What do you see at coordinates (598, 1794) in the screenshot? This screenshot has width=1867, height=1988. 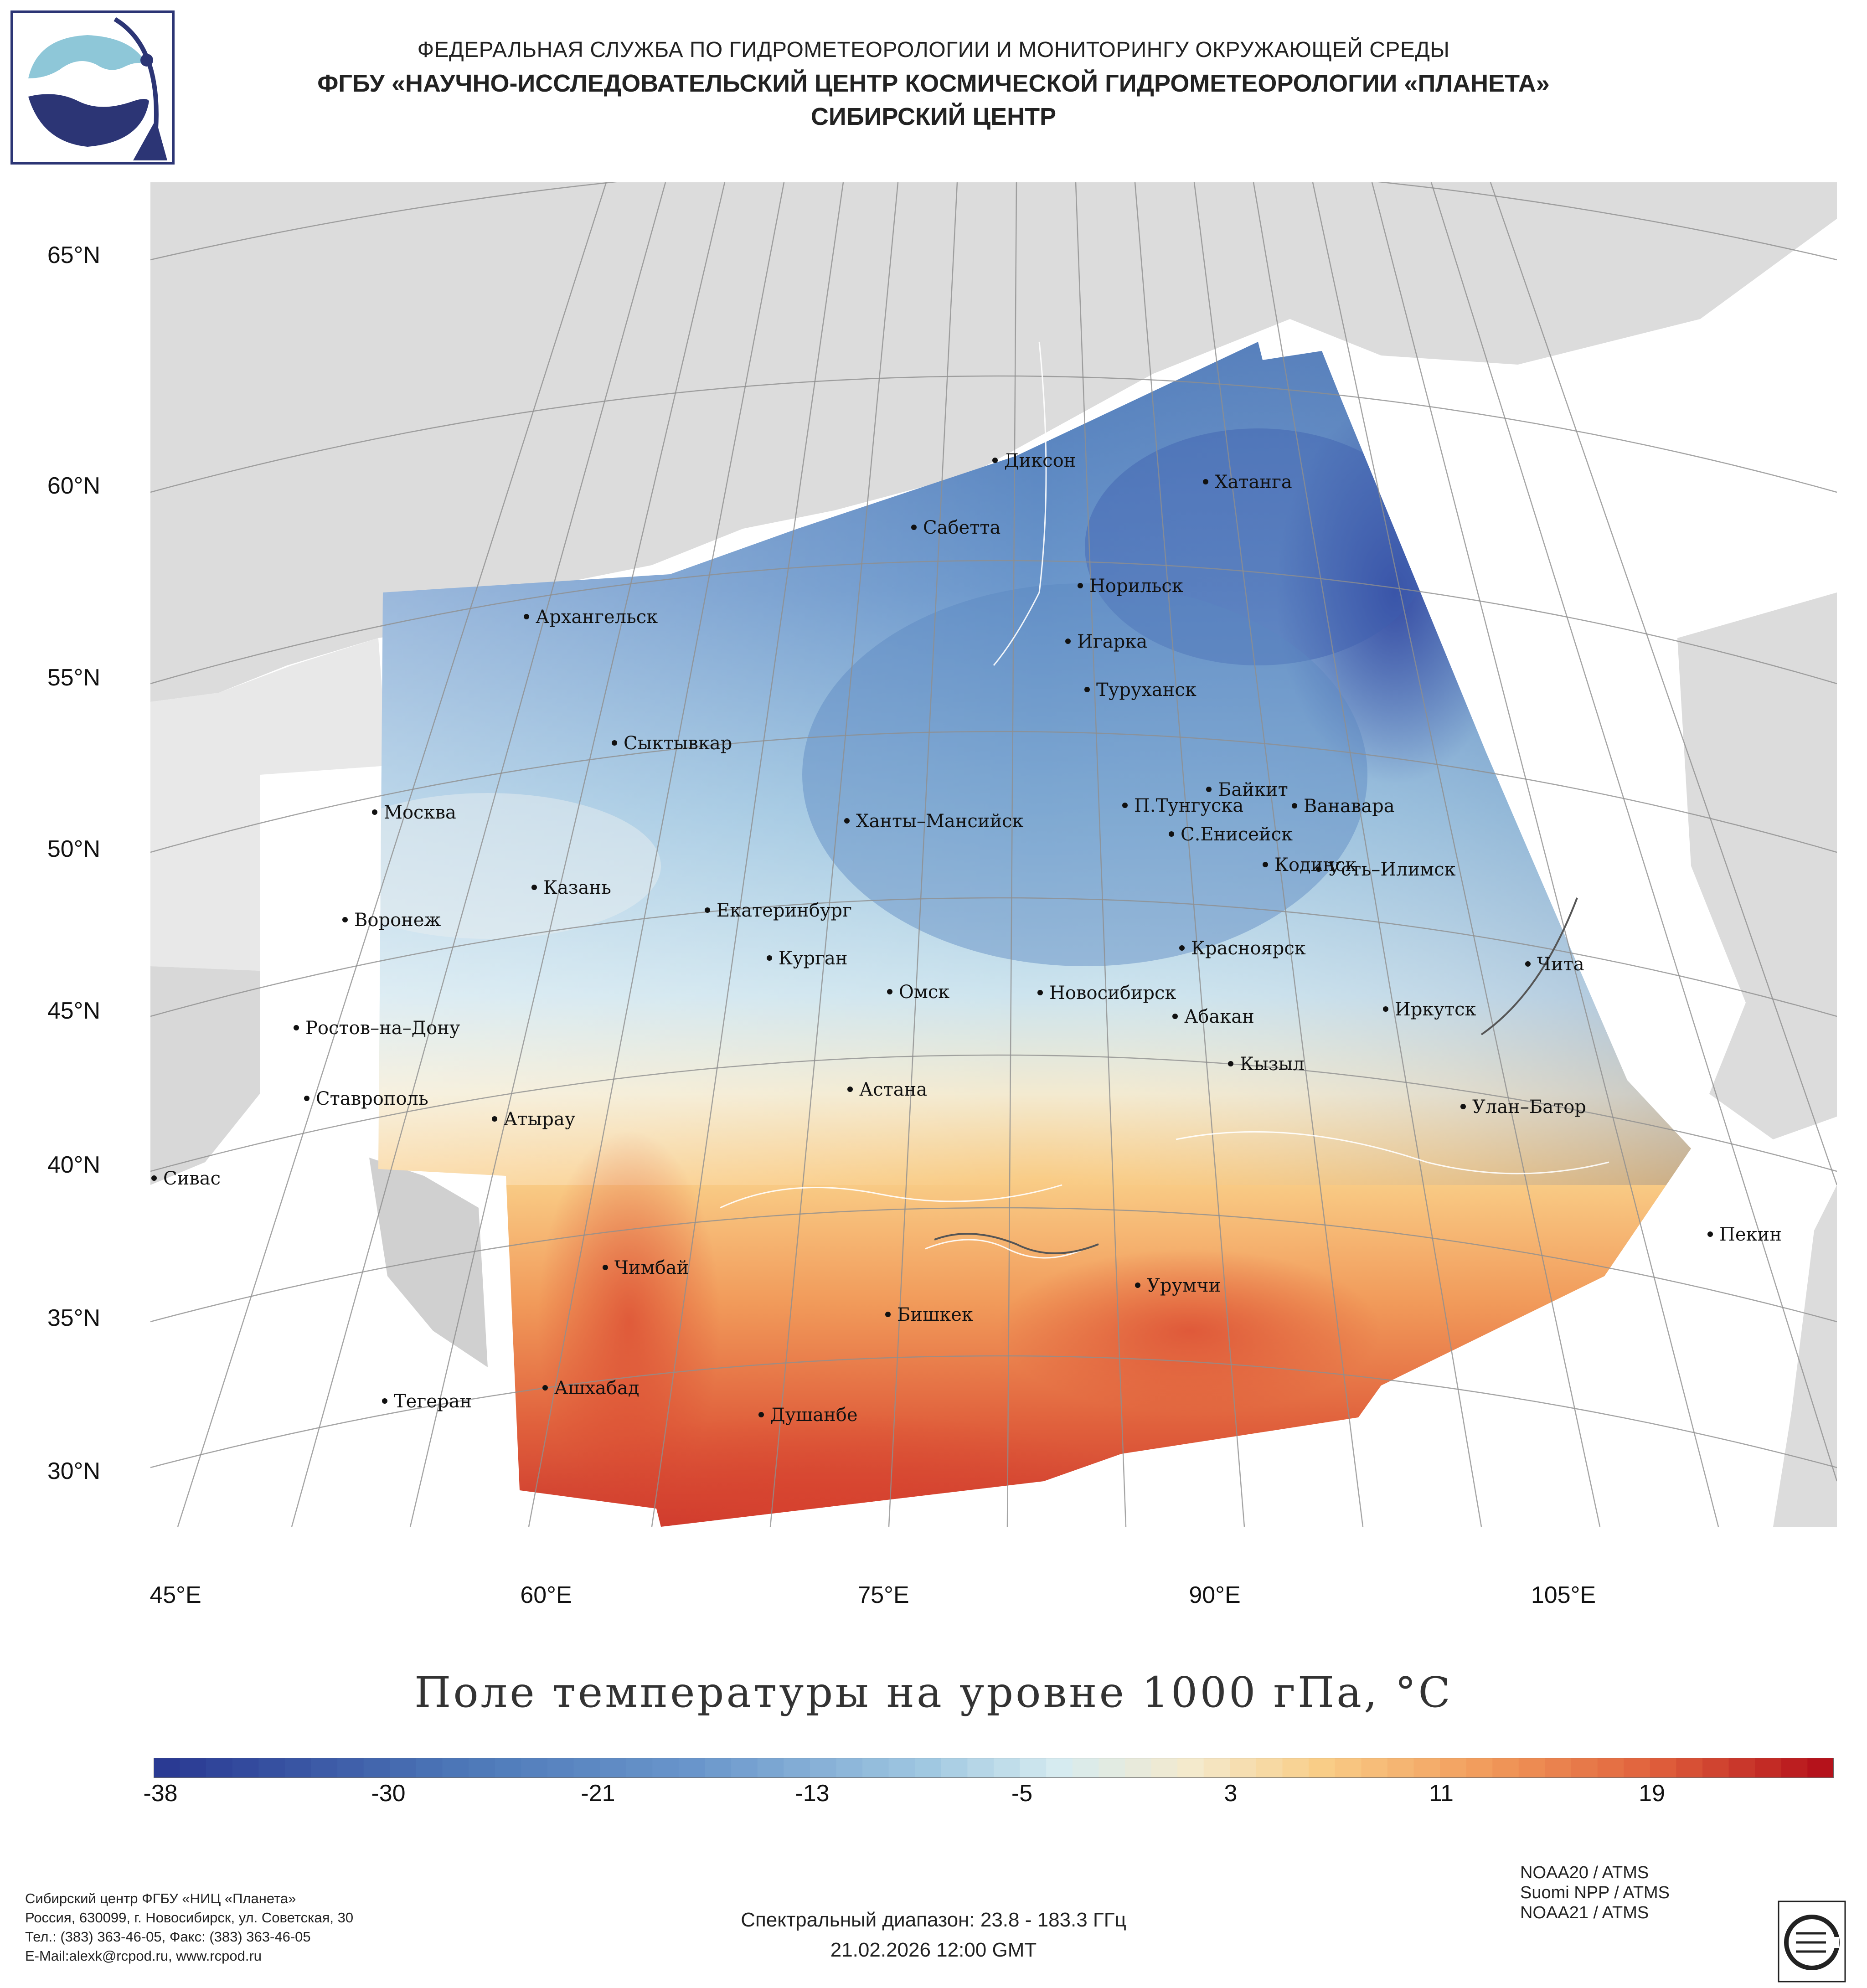 I see `colorbar-tick: -21` at bounding box center [598, 1794].